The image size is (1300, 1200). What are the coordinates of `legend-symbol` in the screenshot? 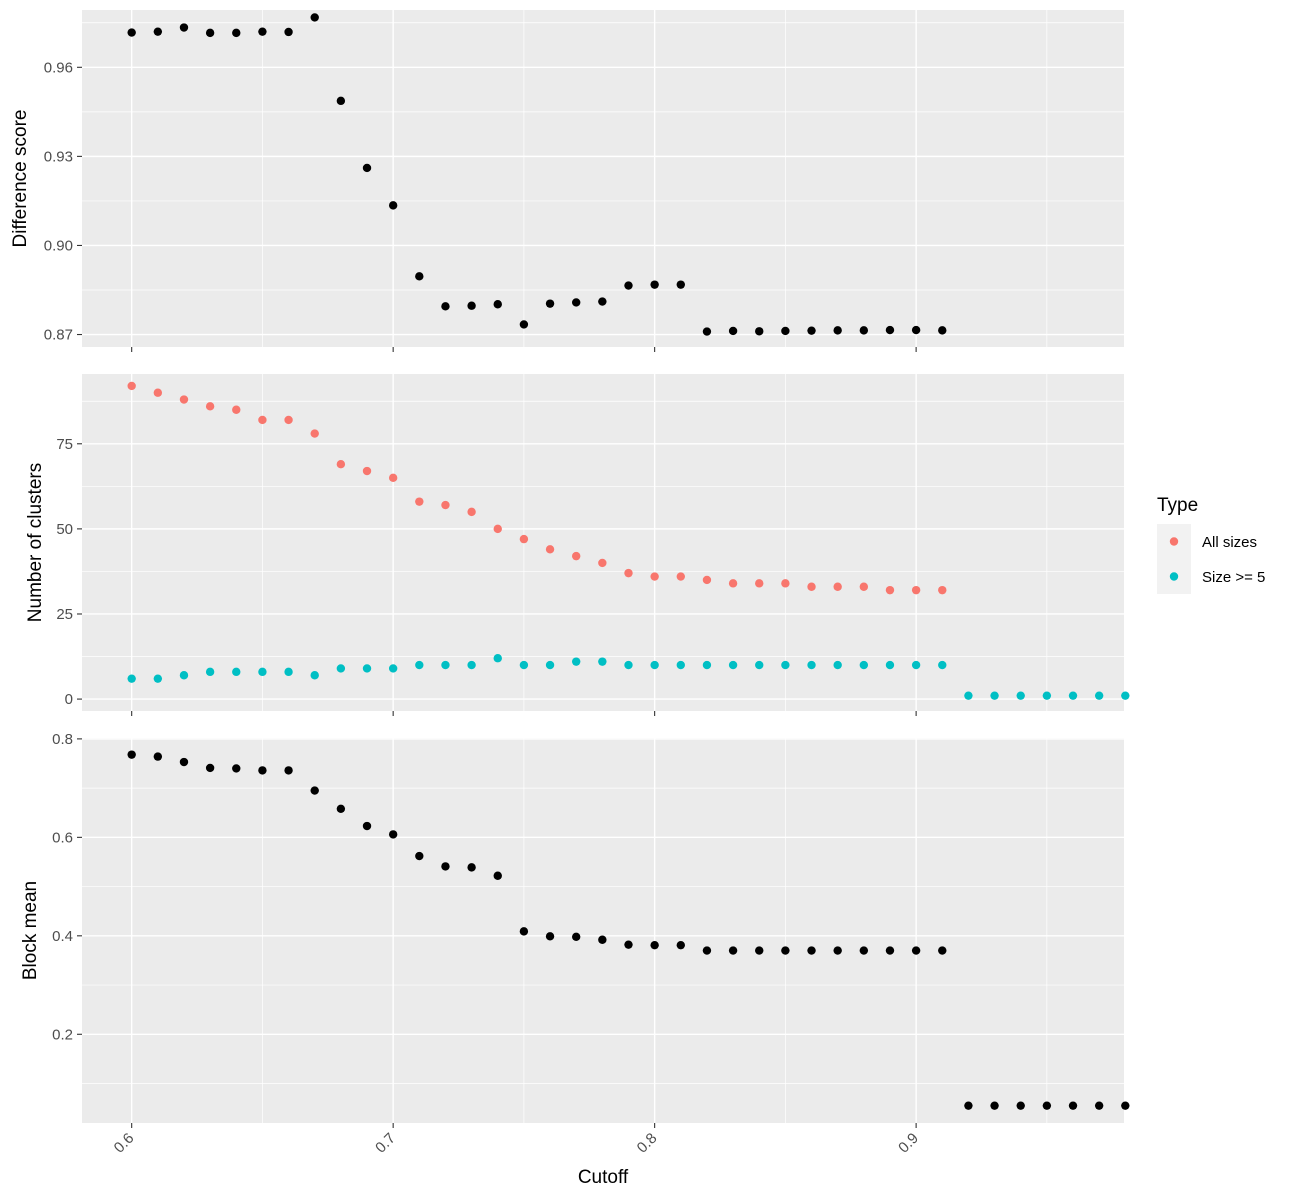 It's located at (1174, 541).